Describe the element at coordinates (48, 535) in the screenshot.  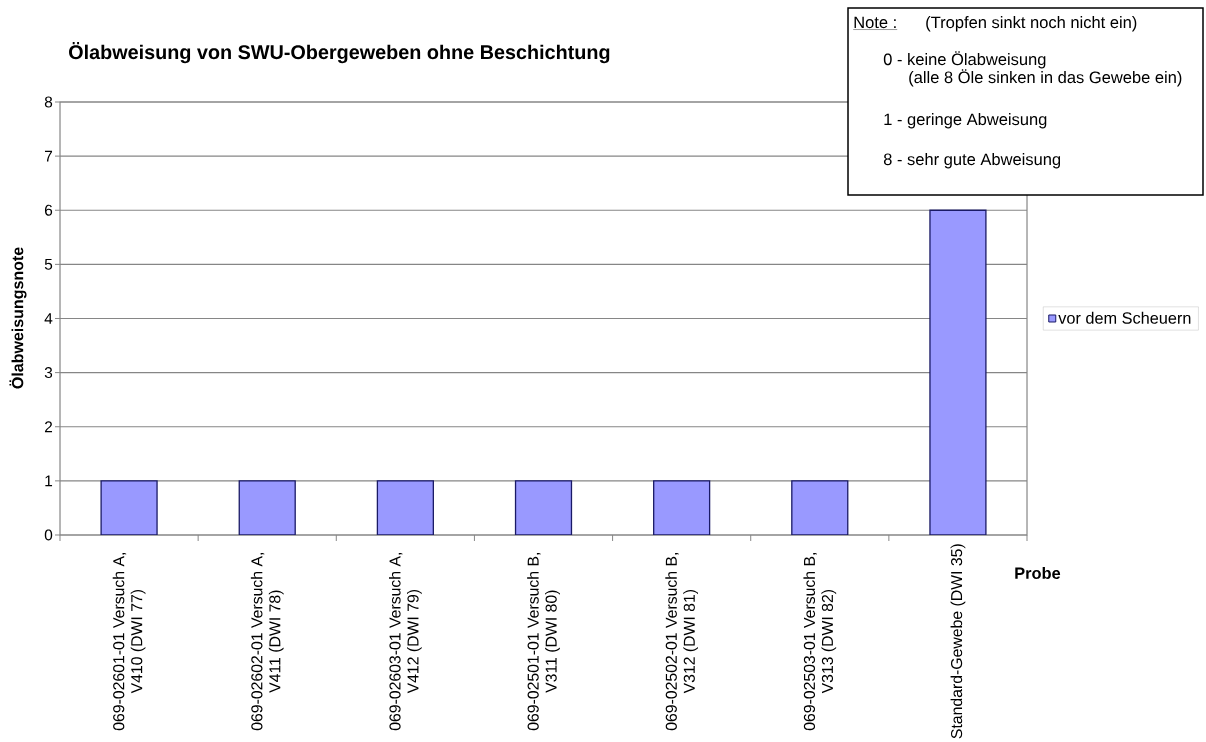
I see `y-tick-label: 0` at that location.